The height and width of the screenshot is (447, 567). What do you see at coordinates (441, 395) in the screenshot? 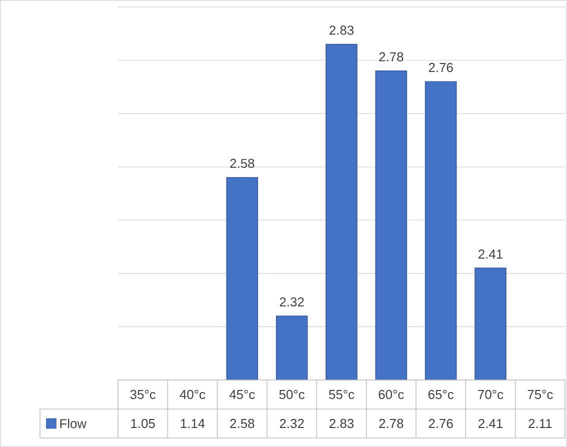
I see `x-tick-label: 65°c` at bounding box center [441, 395].